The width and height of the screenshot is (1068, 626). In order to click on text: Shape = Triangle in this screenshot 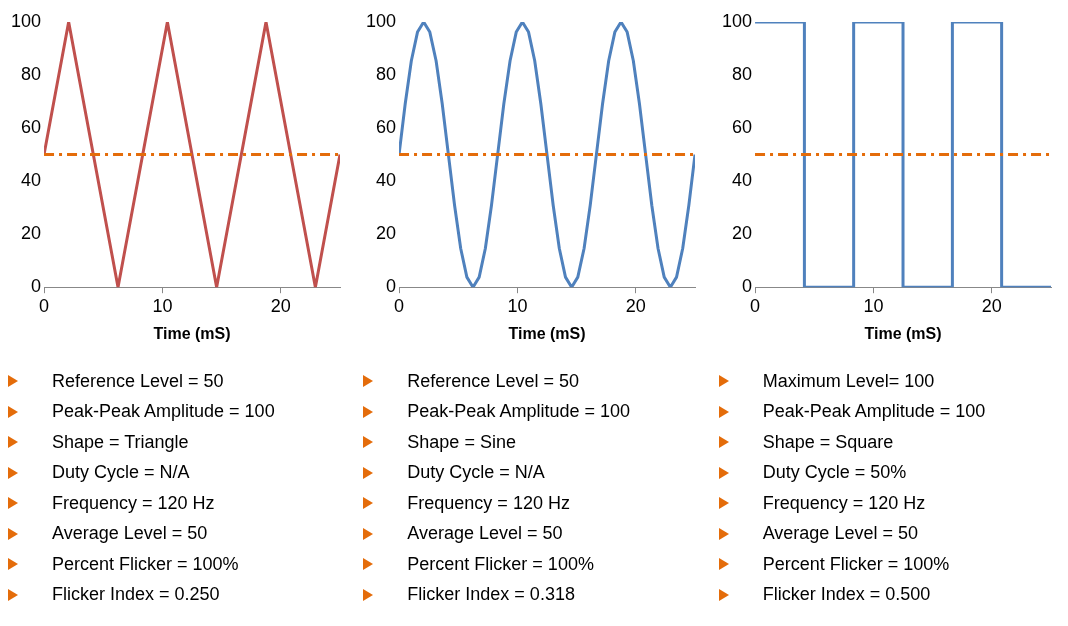, I will do `click(120, 442)`.